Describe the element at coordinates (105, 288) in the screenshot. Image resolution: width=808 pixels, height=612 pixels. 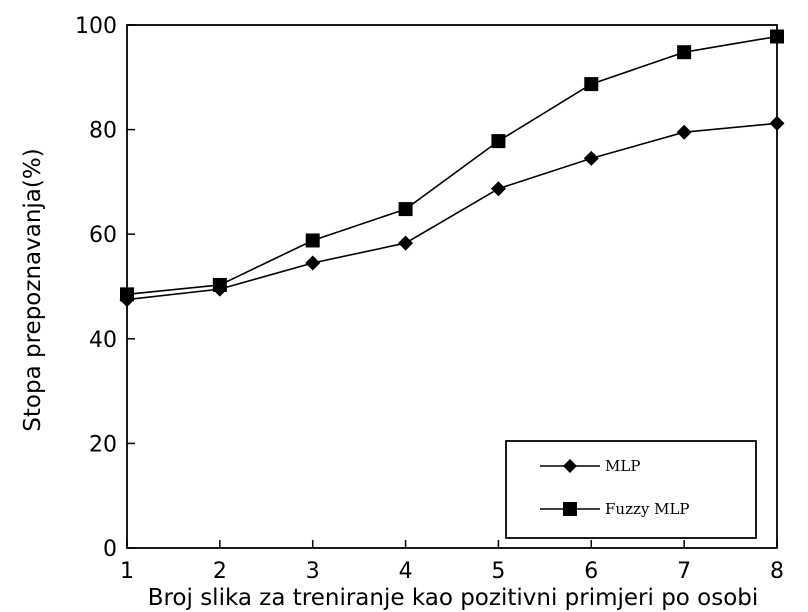
I see `y-axis: 0 20 40 60 80 100` at that location.